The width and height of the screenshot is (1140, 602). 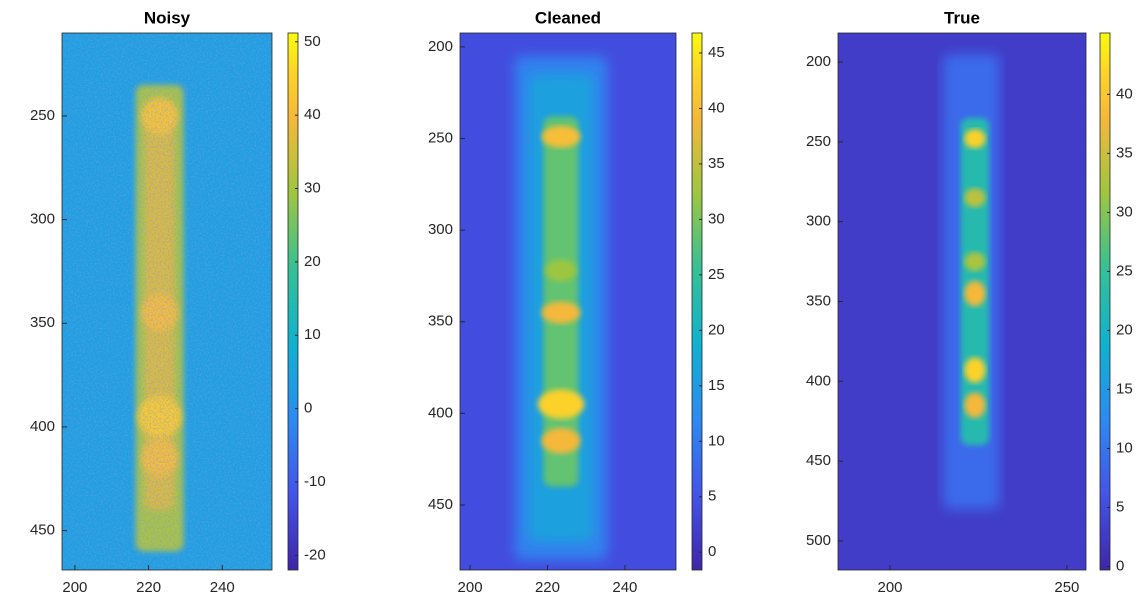 What do you see at coordinates (962, 17) in the screenshot?
I see `axes-title: True` at bounding box center [962, 17].